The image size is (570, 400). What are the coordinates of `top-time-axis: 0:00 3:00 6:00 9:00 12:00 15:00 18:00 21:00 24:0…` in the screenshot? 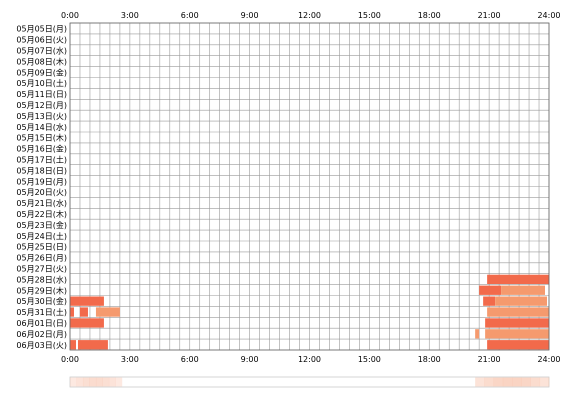 It's located at (311, 15).